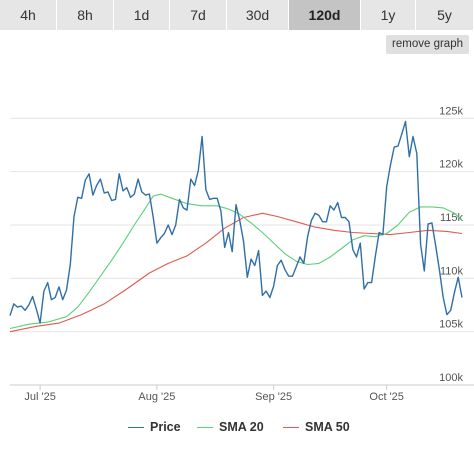  What do you see at coordinates (273, 397) in the screenshot?
I see `x-tick-label: Sep '25` at bounding box center [273, 397].